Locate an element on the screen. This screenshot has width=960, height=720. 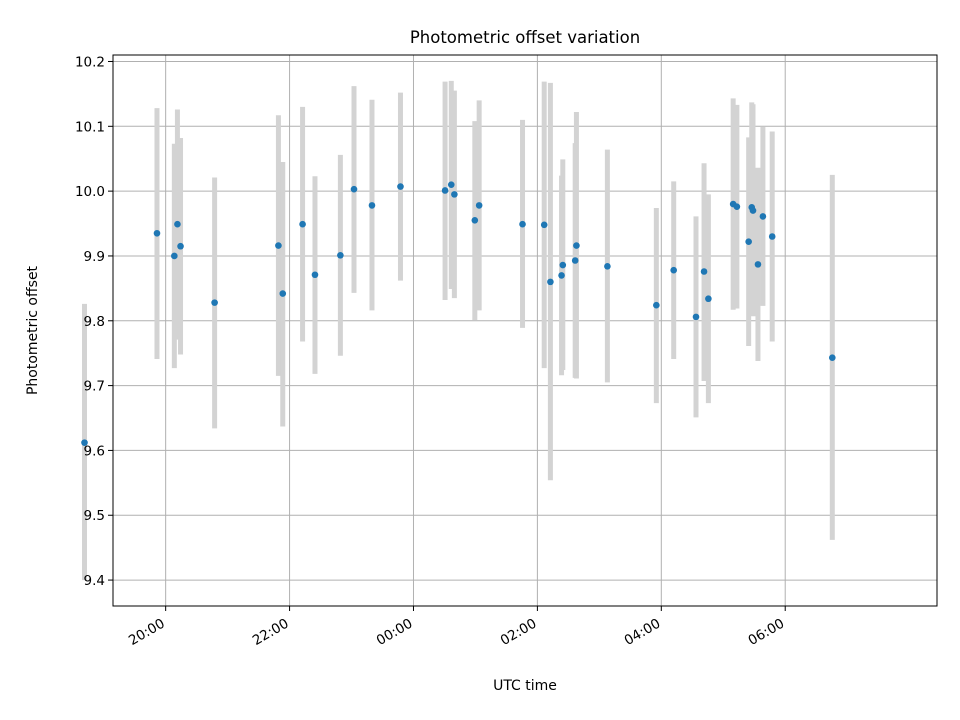
y-axis-ticks: 9.4 9.5 9.6 9.7 9.8 9.9 10.0 10.1 10.2 is located at coordinates (94, 321).